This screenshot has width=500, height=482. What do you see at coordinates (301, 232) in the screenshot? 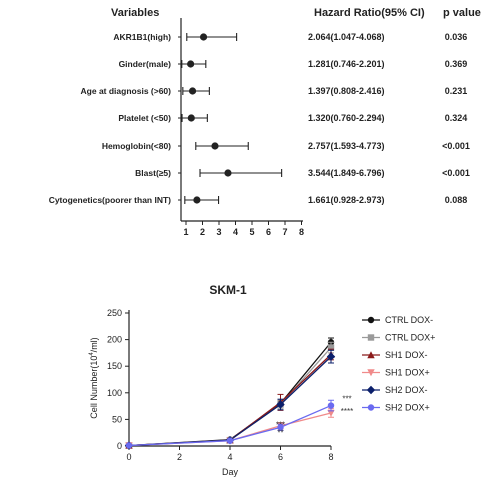
I see `forest-x-tick-label: 8` at bounding box center [301, 232].